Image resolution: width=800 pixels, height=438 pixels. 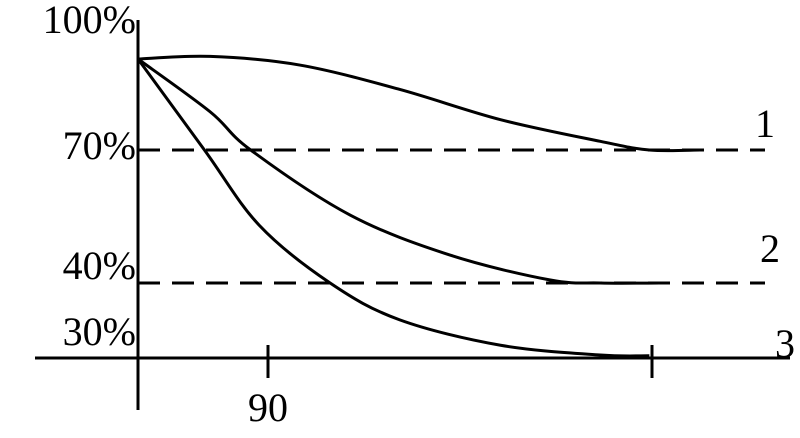 What do you see at coordinates (99, 331) in the screenshot?
I see `y-tick-label: 30%` at bounding box center [99, 331].